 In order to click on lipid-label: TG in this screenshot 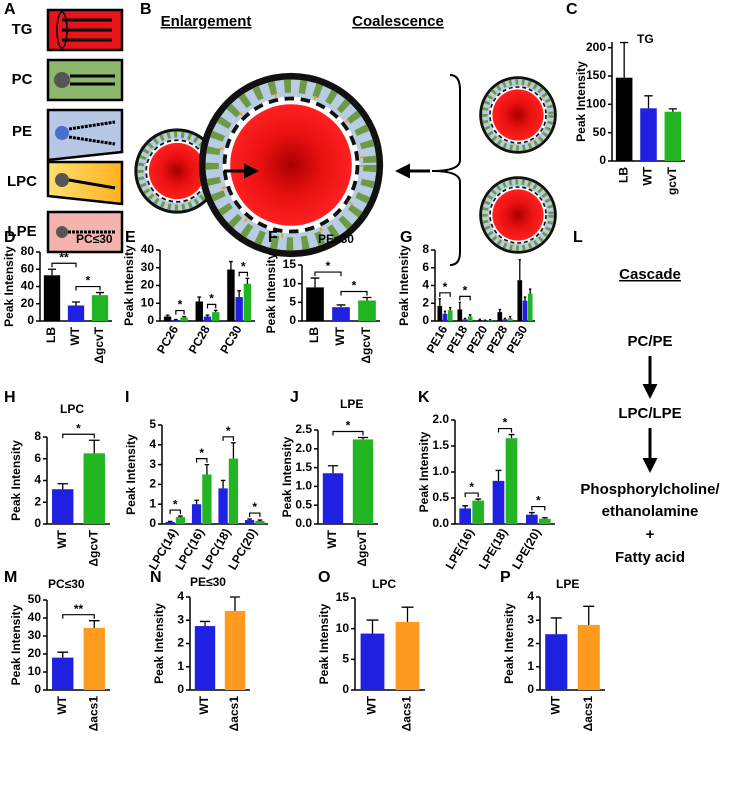, I will do `click(22, 29)`.